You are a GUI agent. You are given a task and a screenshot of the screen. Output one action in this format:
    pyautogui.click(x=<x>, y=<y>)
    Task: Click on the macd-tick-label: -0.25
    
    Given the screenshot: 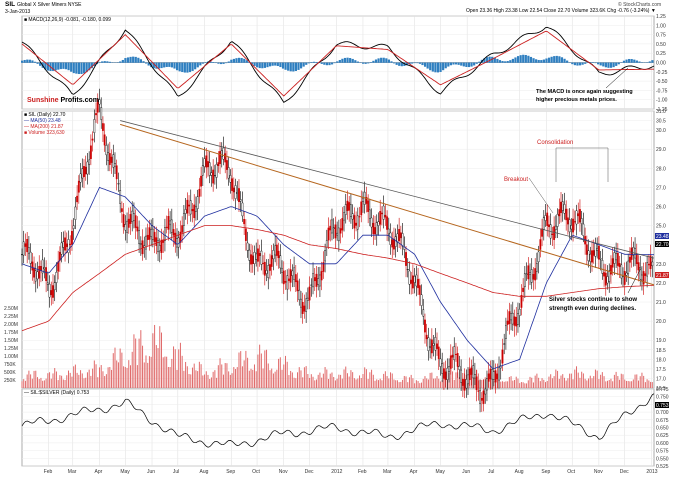 What is the action you would take?
    pyautogui.click(x=662, y=73)
    